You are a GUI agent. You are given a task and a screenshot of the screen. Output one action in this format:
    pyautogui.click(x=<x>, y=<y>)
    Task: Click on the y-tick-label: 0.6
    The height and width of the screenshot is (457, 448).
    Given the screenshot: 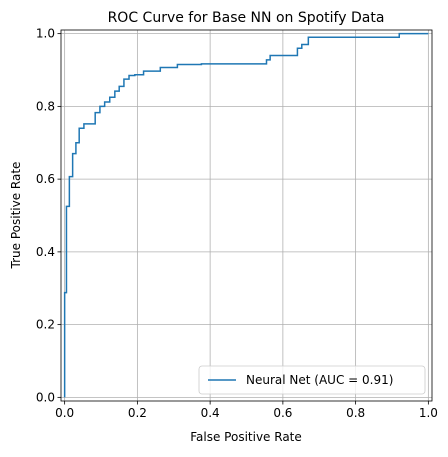 What is the action you would take?
    pyautogui.click(x=45, y=179)
    